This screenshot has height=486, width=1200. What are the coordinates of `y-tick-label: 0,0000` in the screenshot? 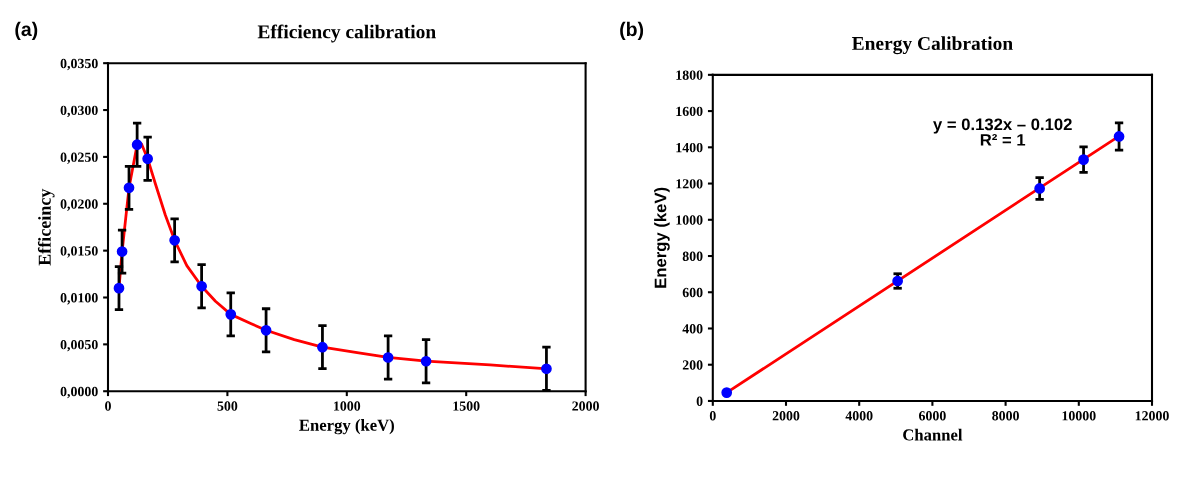 It's located at (79, 392).